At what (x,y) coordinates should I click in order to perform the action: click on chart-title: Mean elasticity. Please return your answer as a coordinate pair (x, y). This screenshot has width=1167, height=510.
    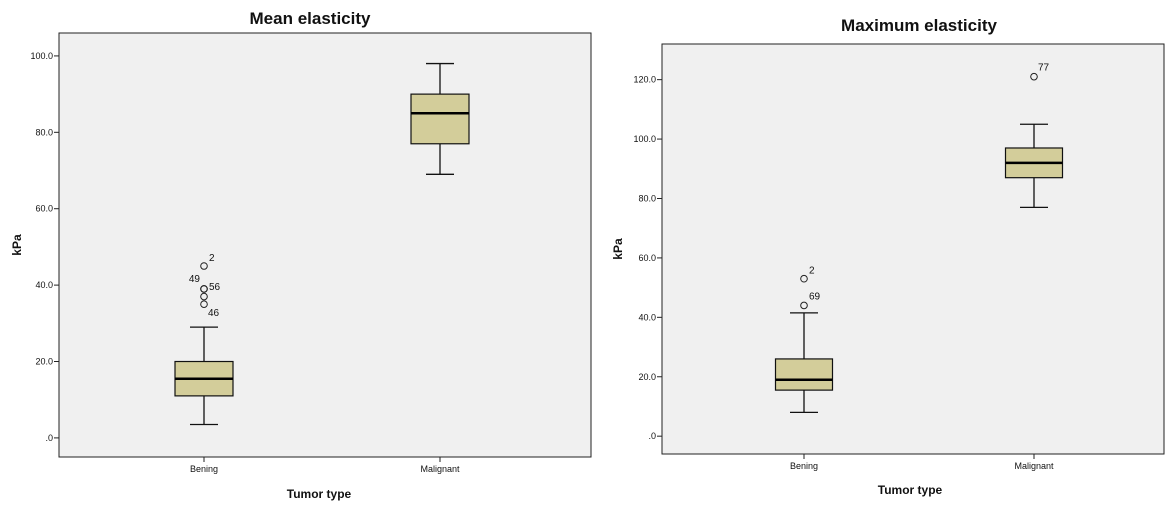
    Looking at the image, I should click on (310, 18).